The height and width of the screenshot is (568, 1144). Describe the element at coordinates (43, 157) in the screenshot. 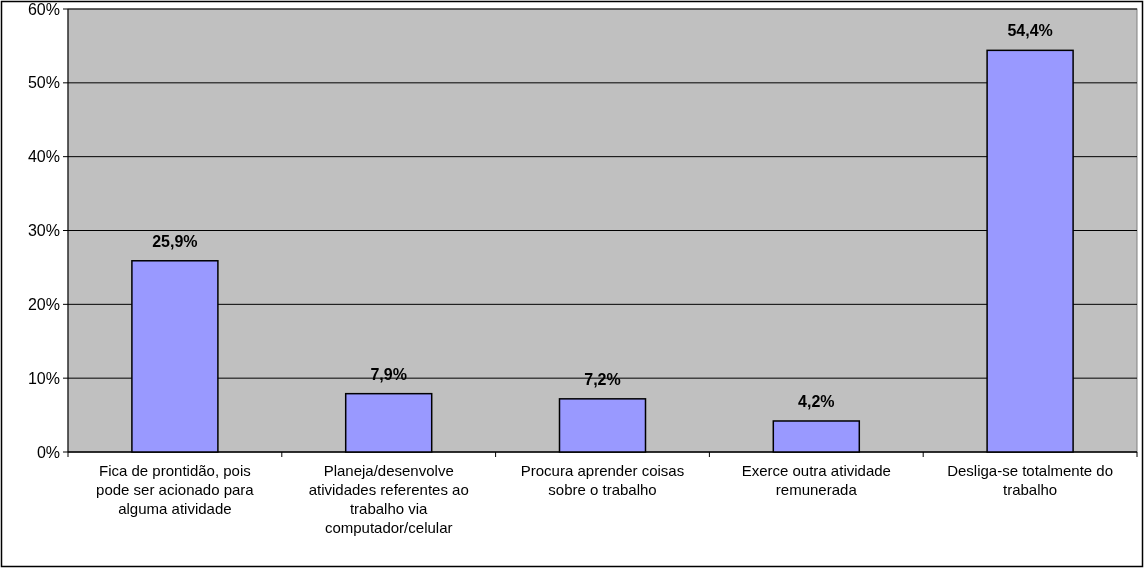

I see `y-tick-label: 40%` at that location.